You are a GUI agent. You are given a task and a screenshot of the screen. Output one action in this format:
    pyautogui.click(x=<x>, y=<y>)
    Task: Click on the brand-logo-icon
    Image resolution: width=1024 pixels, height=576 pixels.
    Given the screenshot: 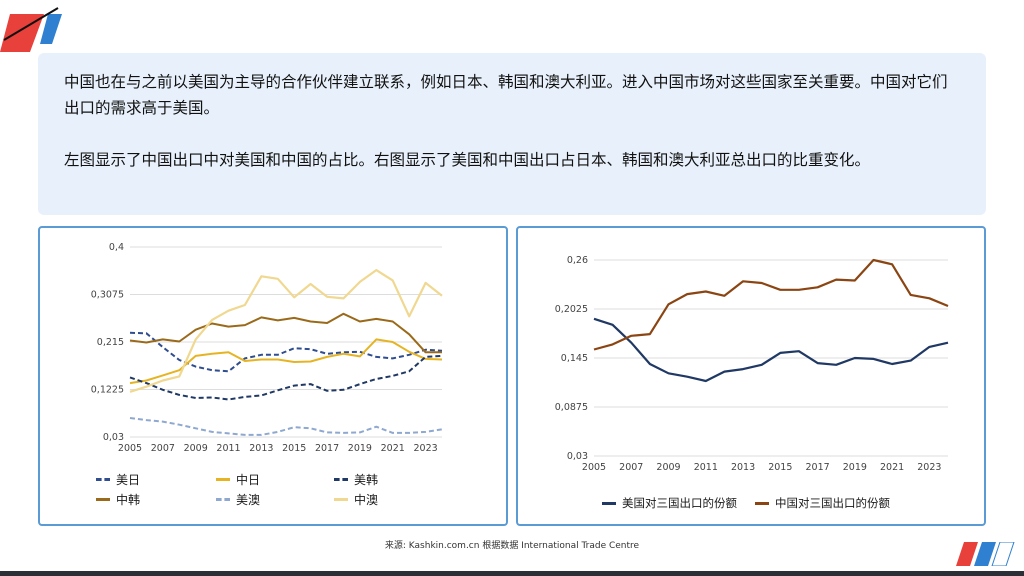 What is the action you would take?
    pyautogui.click(x=31, y=29)
    